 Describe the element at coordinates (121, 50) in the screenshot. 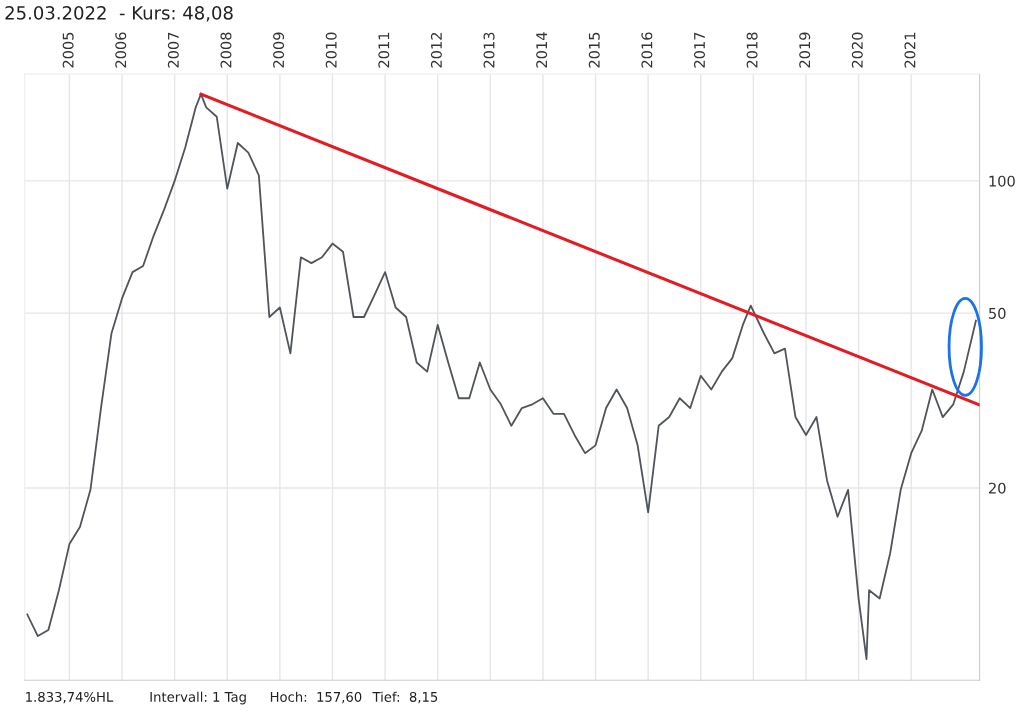

I see `x-tick-label: 2006` at that location.